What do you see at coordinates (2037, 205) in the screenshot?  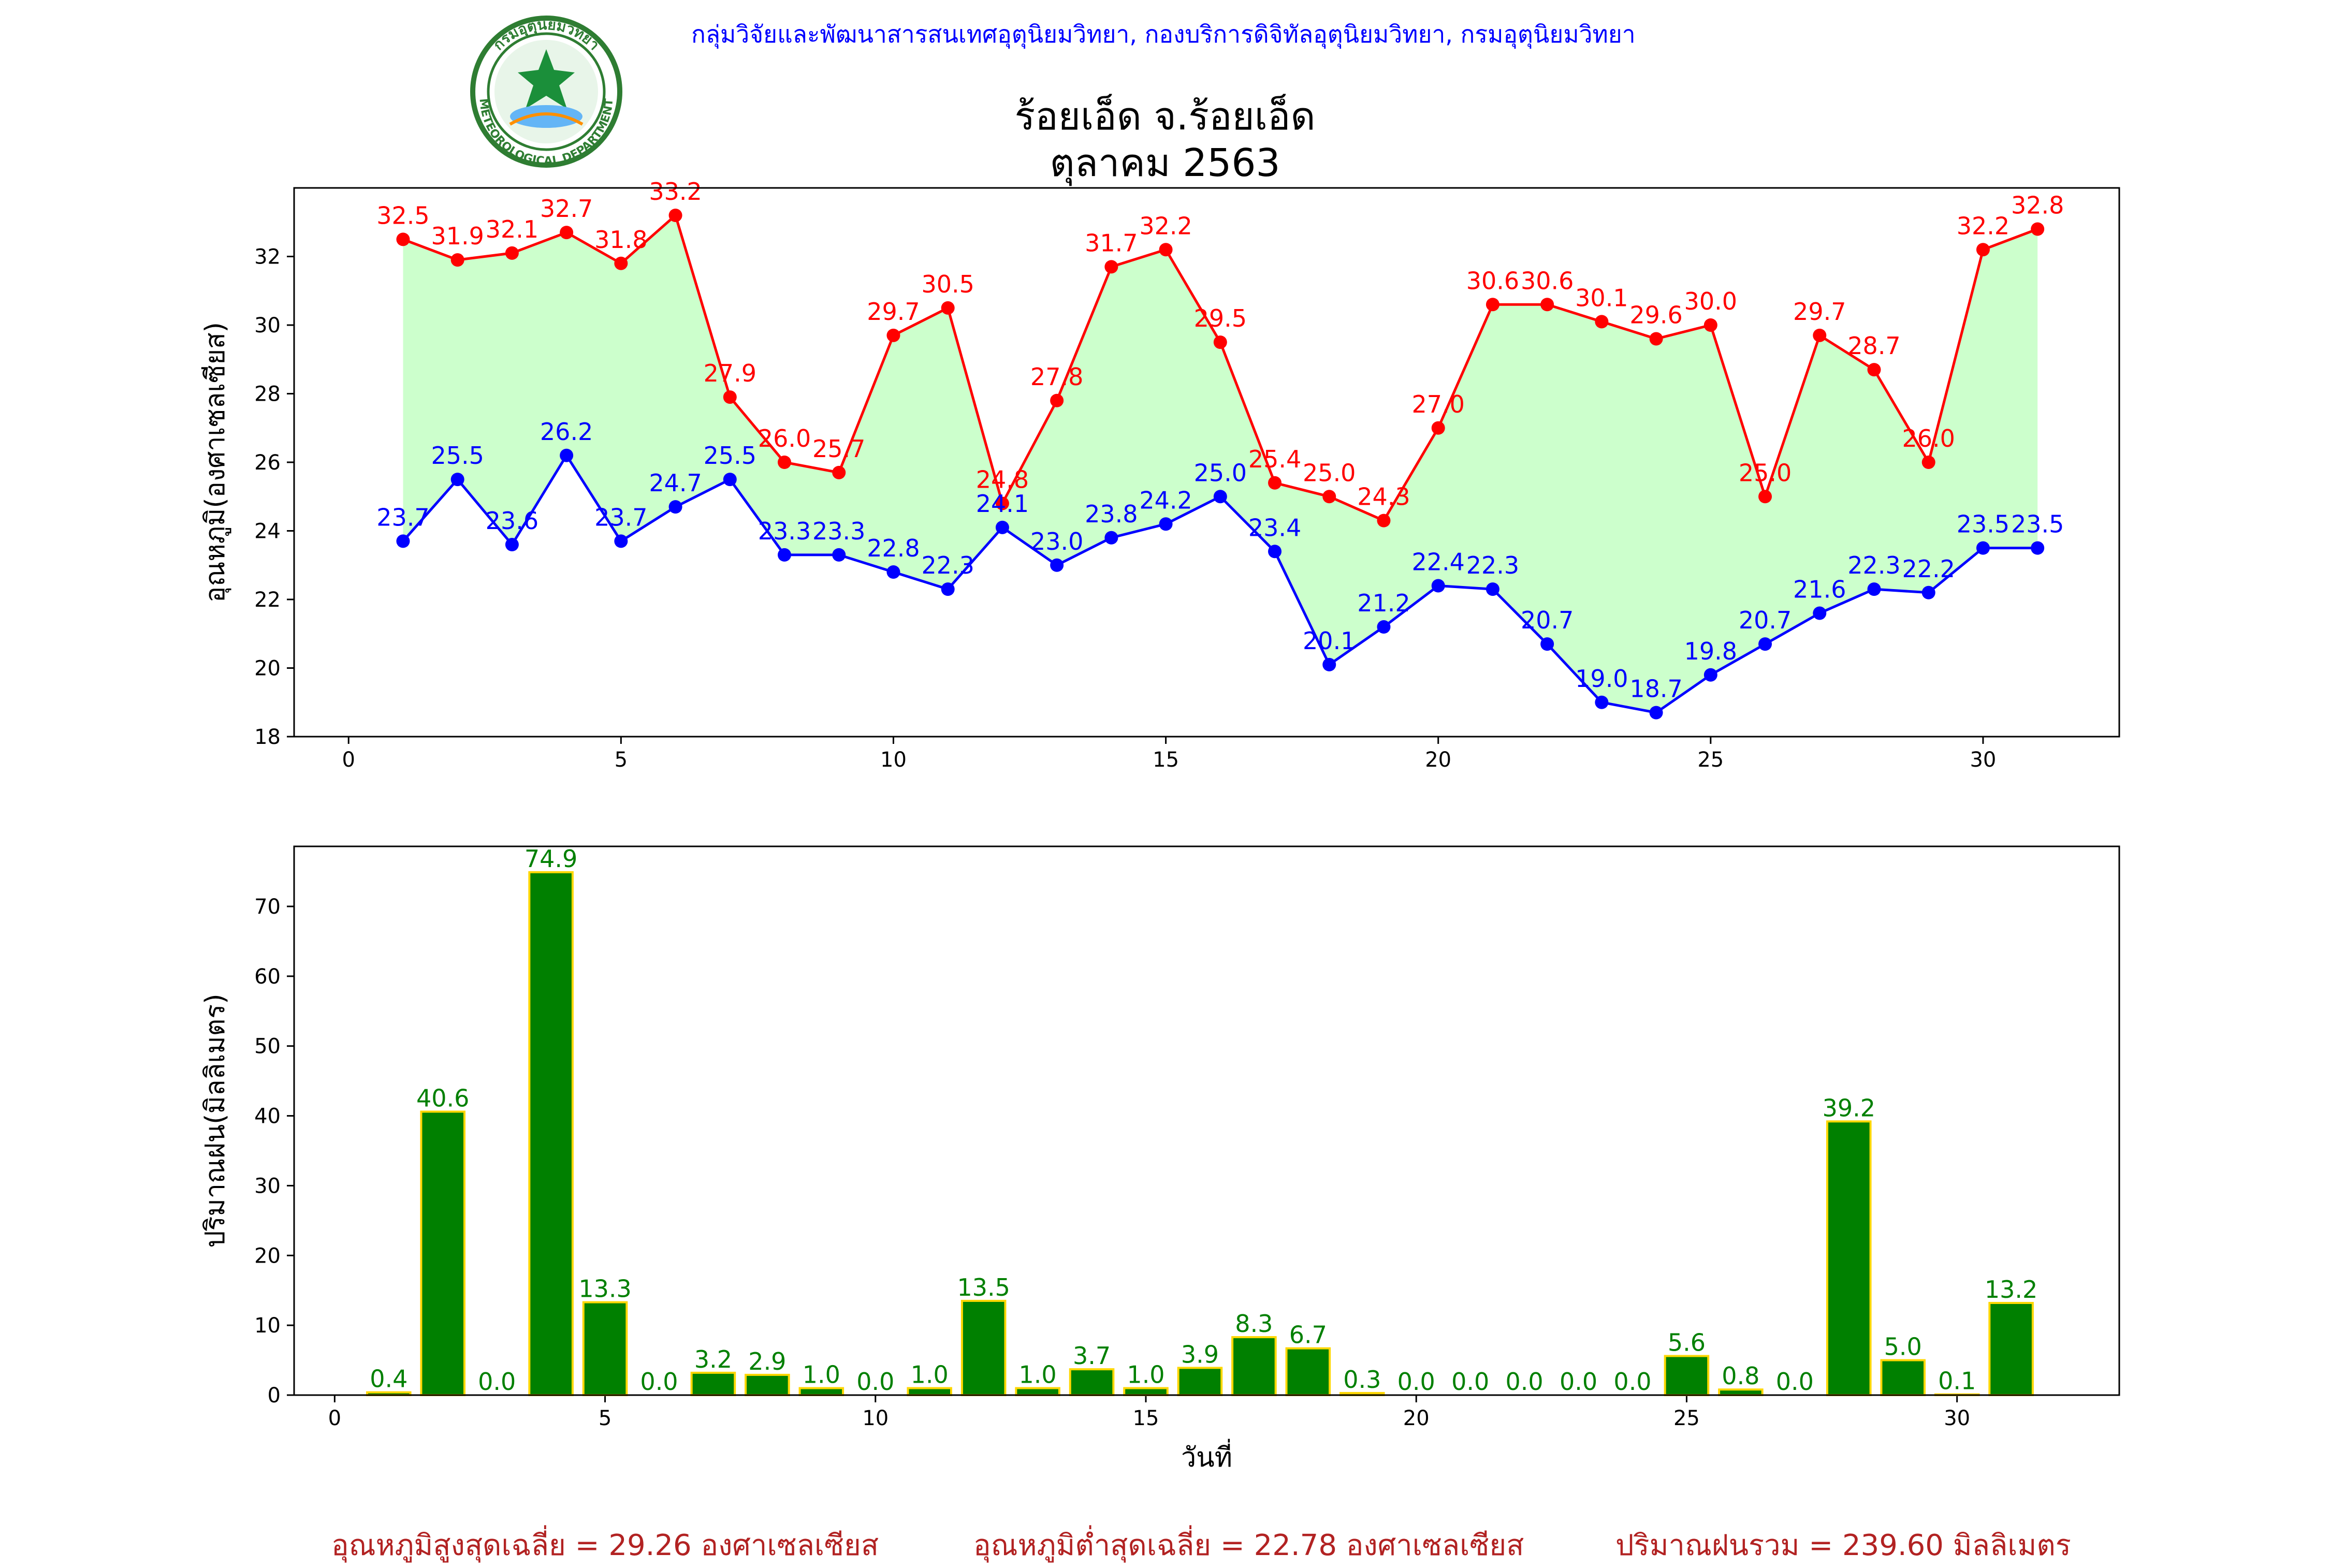 I see `max-temp-label: 32.8` at bounding box center [2037, 205].